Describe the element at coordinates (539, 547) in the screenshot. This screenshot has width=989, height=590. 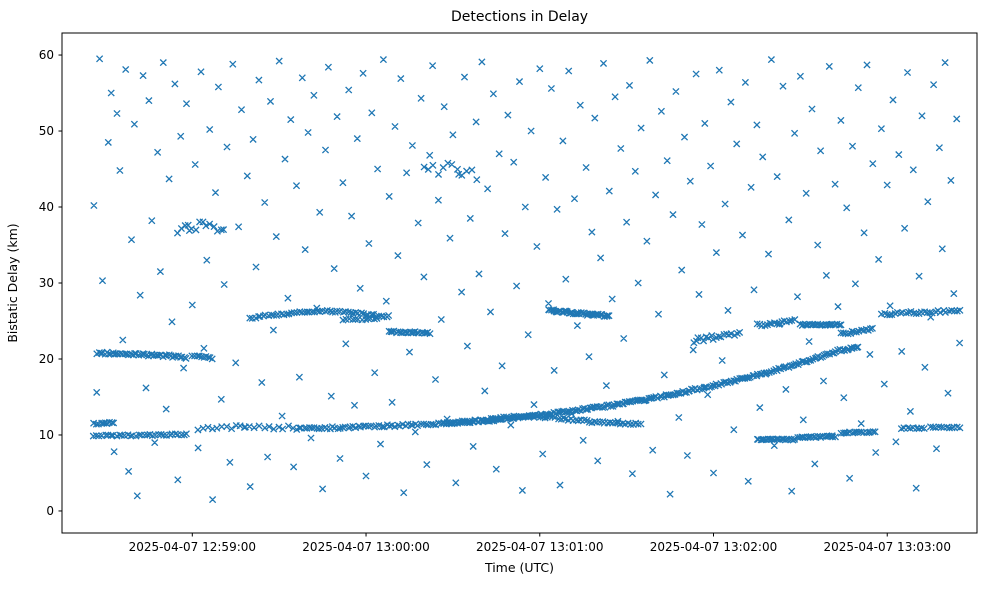
I see `x-tick-label: 2025-04-07 13:01:00` at that location.